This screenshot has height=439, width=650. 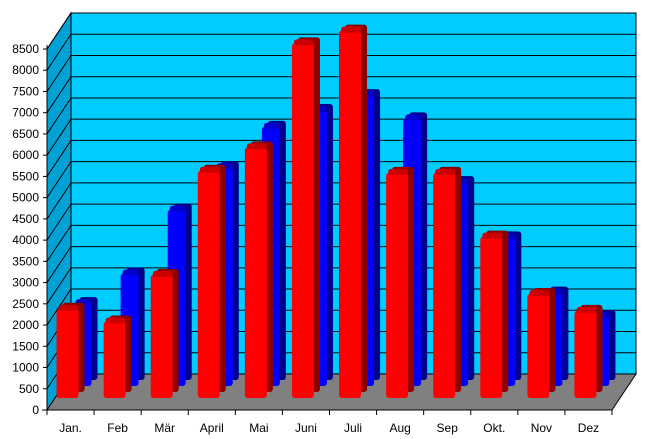 I want to click on x-tick-label: Aug, so click(x=399, y=428).